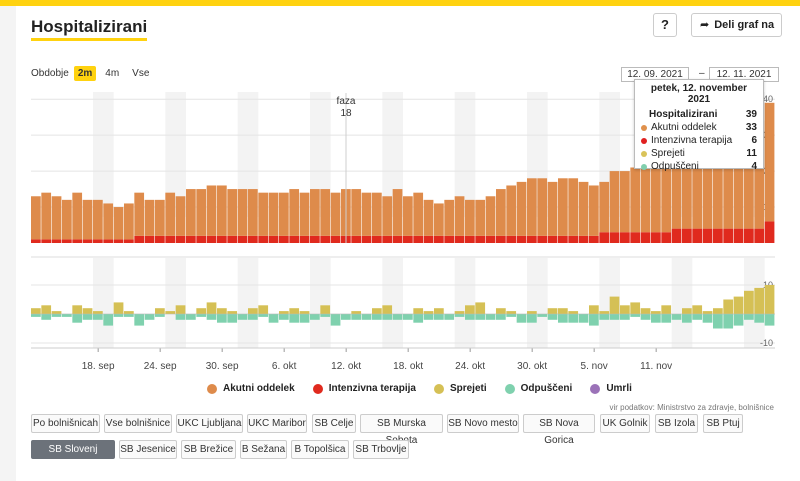 The height and width of the screenshot is (481, 800). Describe the element at coordinates (751, 153) in the screenshot. I see `tooltip-value: 11` at that location.